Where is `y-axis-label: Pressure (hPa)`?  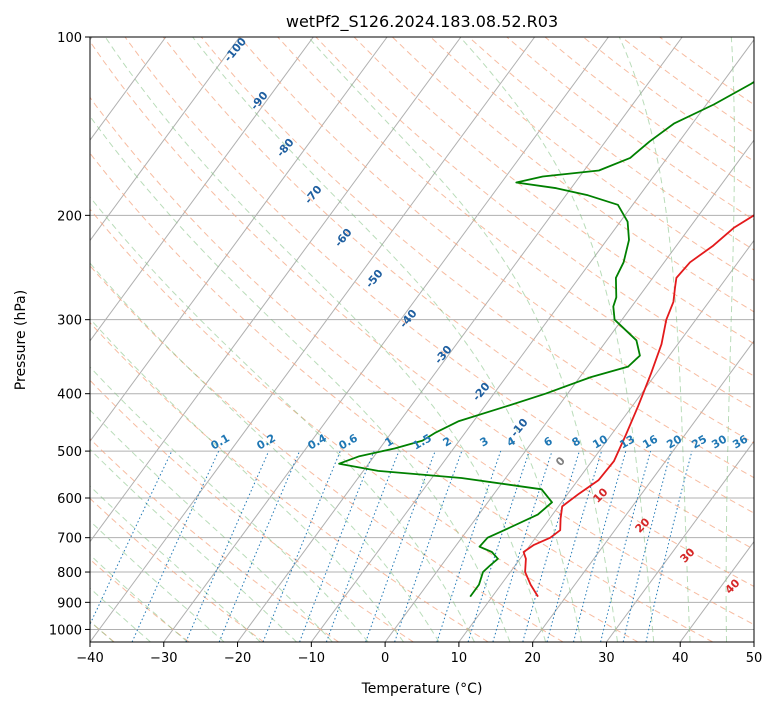 y-axis-label: Pressure (hPa) is located at coordinates (21, 340).